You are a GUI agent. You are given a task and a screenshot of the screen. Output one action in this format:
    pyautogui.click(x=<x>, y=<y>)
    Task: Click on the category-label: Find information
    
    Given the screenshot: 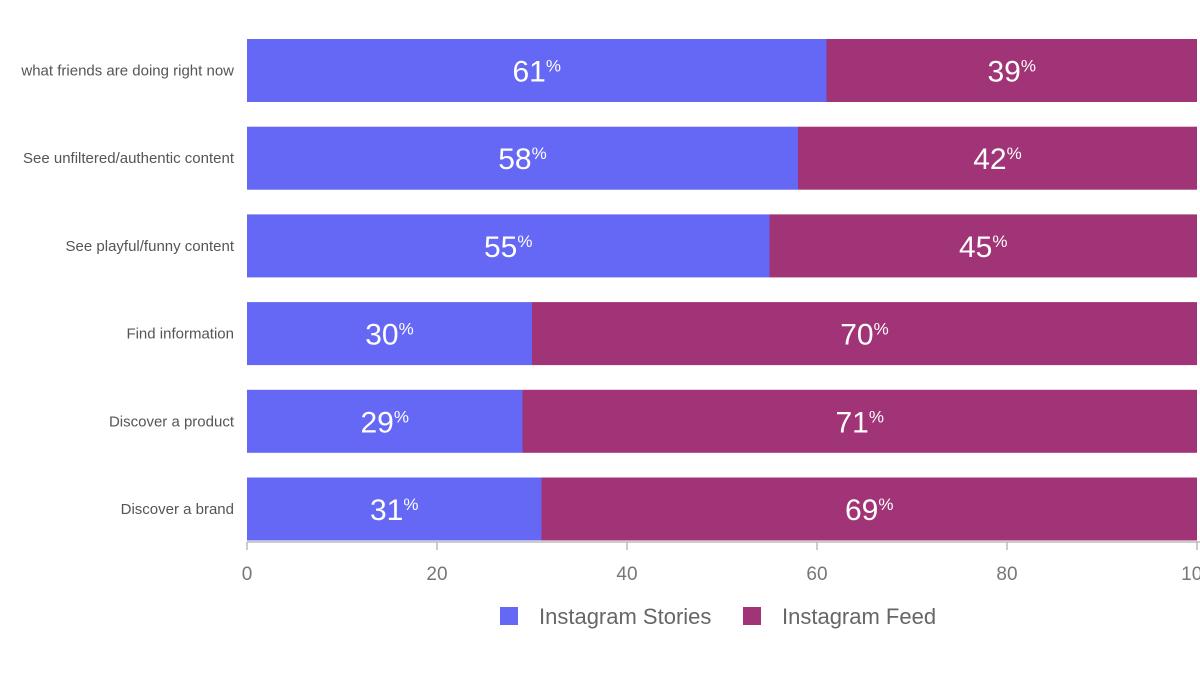 What is the action you would take?
    pyautogui.click(x=180, y=334)
    